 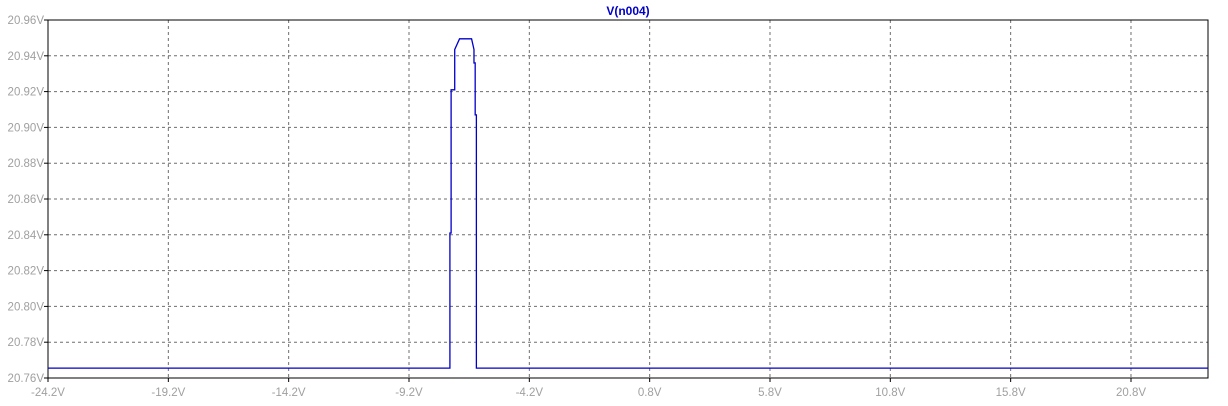 What do you see at coordinates (289, 393) in the screenshot?
I see `x-tick-label: -14.2V` at bounding box center [289, 393].